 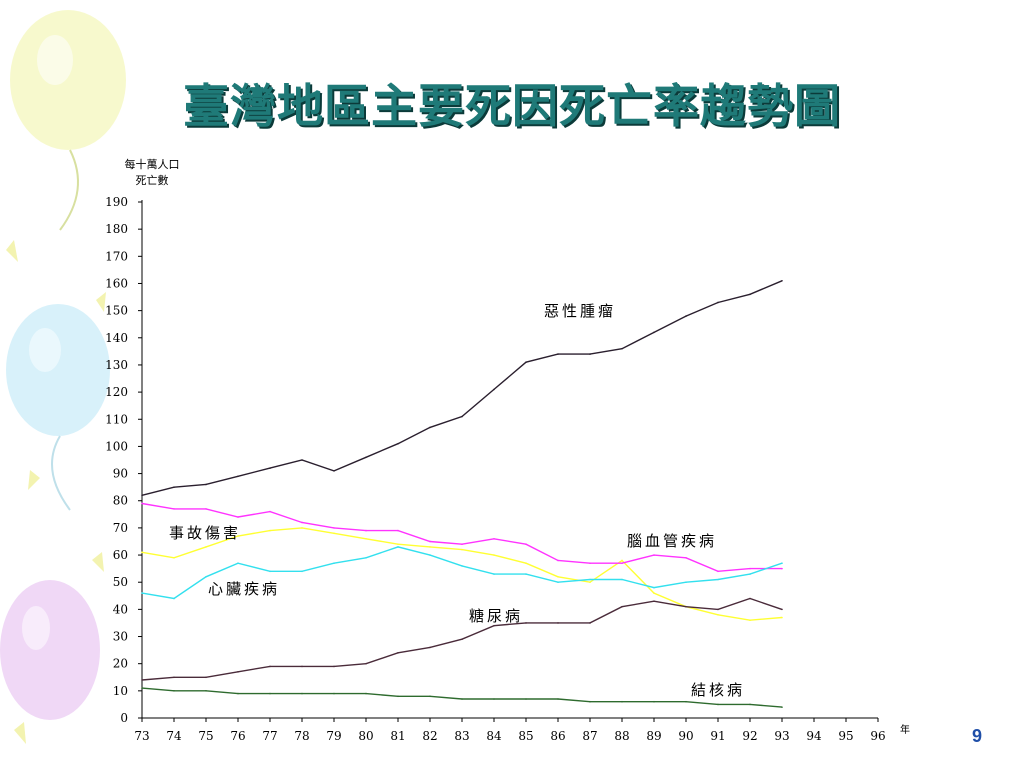 I want to click on y-tick-label: 30, so click(x=120, y=637).